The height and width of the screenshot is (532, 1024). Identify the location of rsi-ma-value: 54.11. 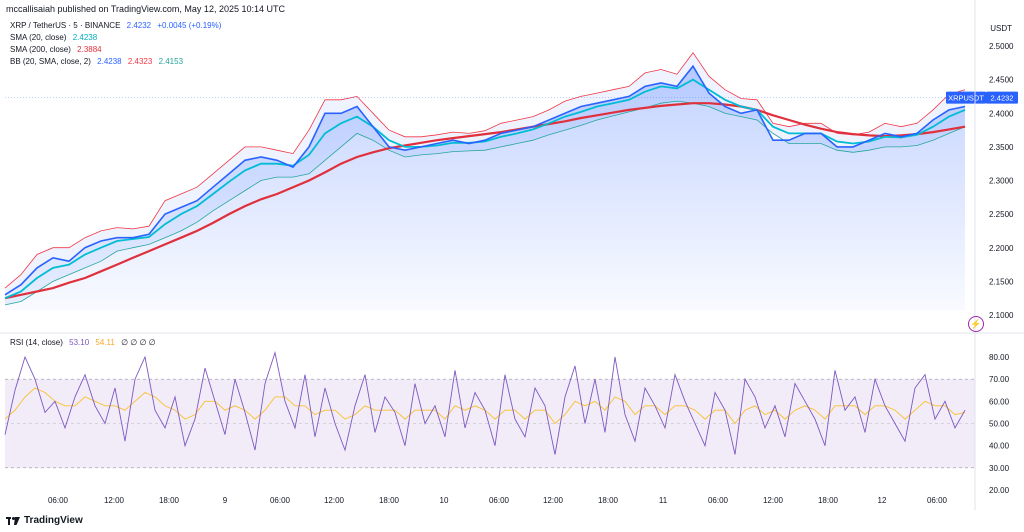
(105, 342).